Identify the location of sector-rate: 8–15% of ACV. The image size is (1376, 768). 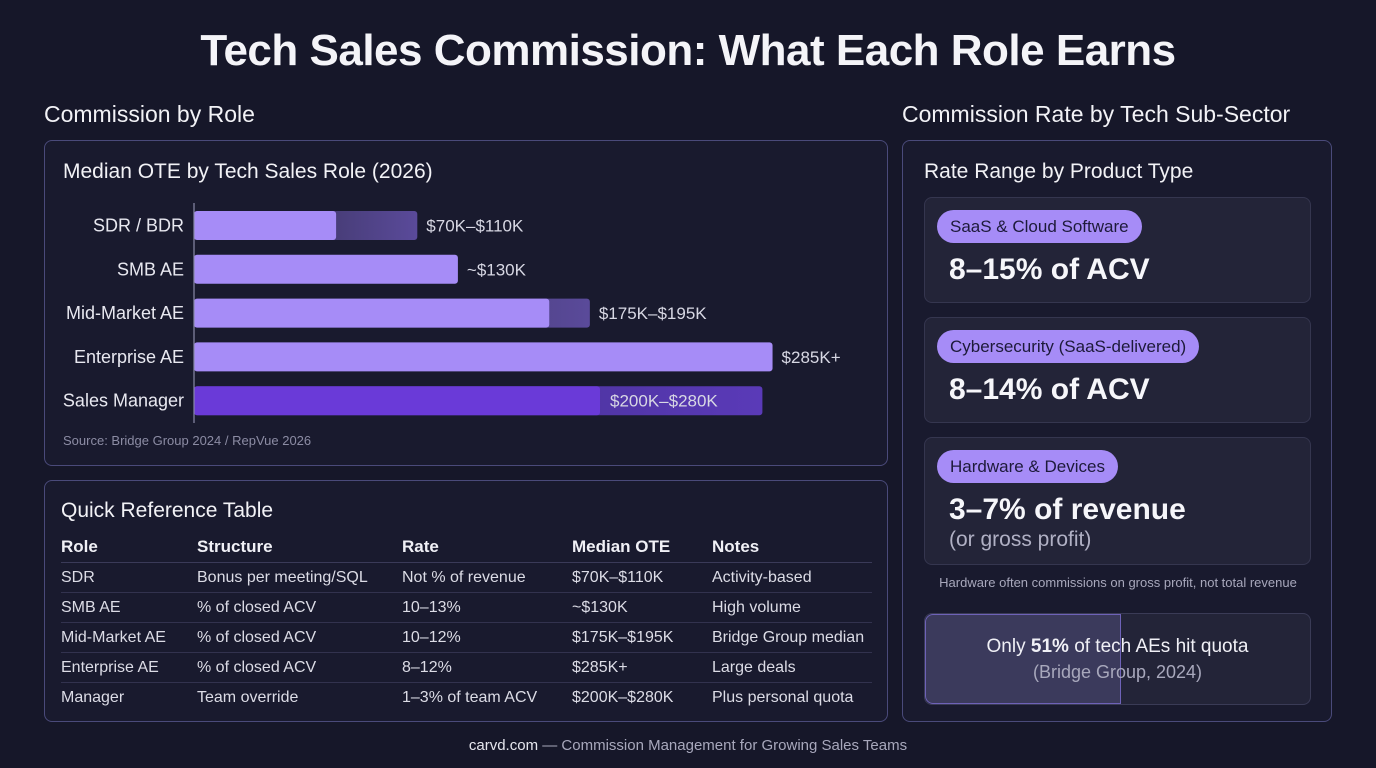
(1049, 269).